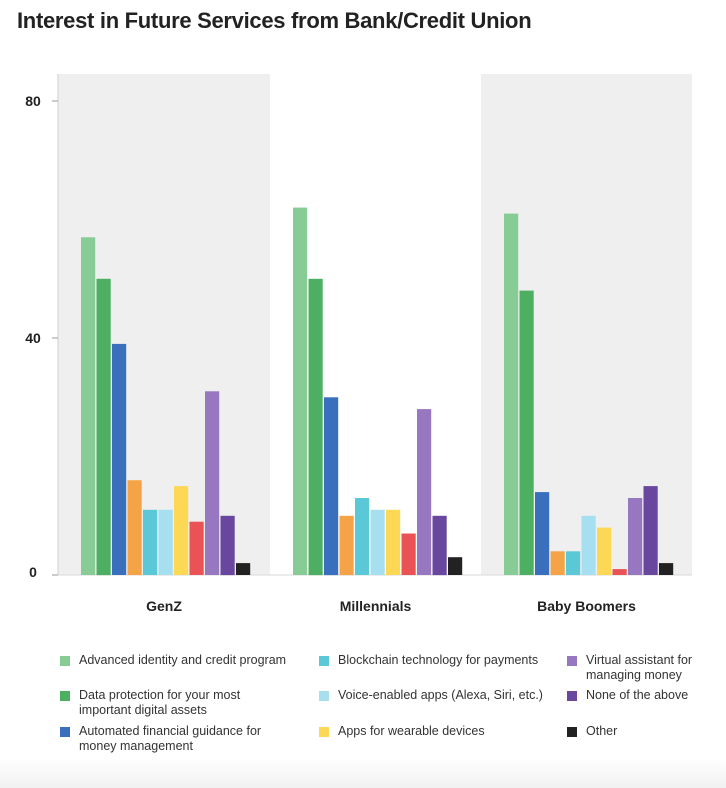  I want to click on category-label-millennials: Millennials, so click(376, 606).